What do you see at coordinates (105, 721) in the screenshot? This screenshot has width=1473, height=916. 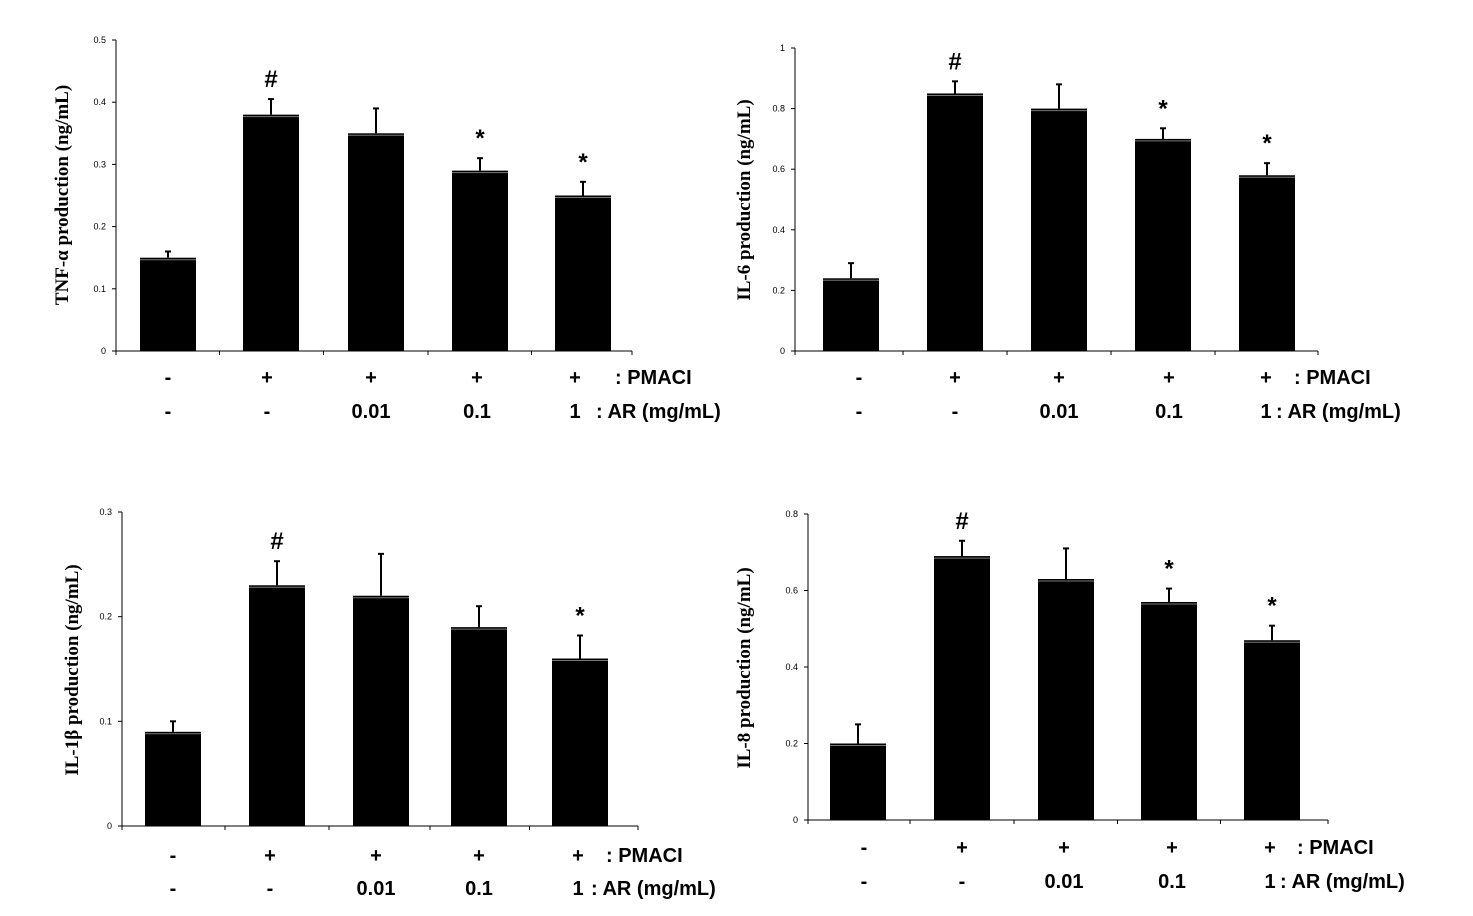 I see `chart-3-y-tick-label: 0.1` at bounding box center [105, 721].